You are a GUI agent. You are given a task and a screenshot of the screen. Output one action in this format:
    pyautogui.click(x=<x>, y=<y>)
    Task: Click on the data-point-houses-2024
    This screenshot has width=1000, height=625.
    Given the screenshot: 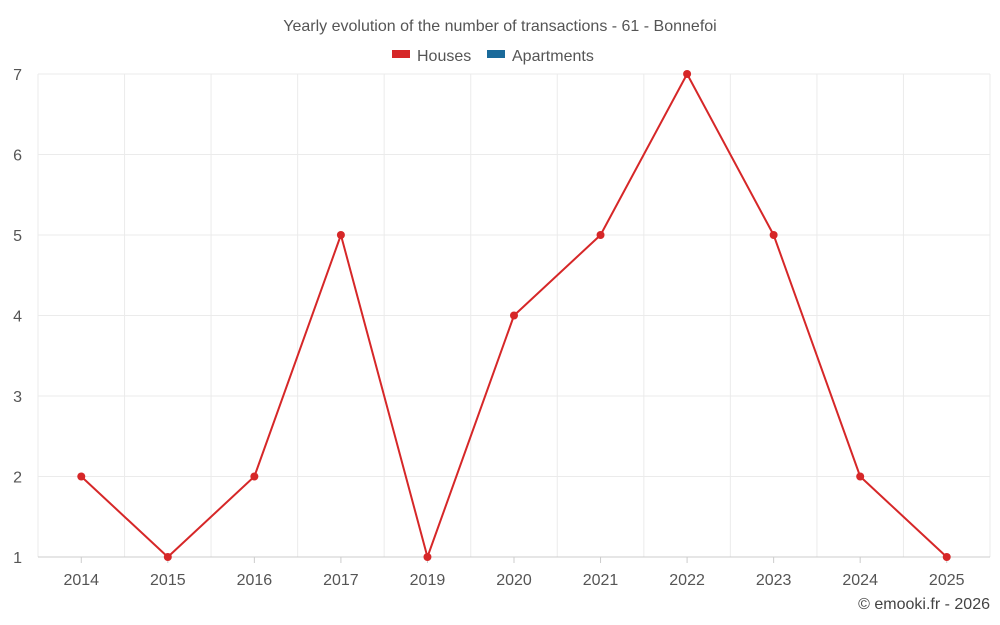 What is the action you would take?
    pyautogui.click(x=860, y=476)
    